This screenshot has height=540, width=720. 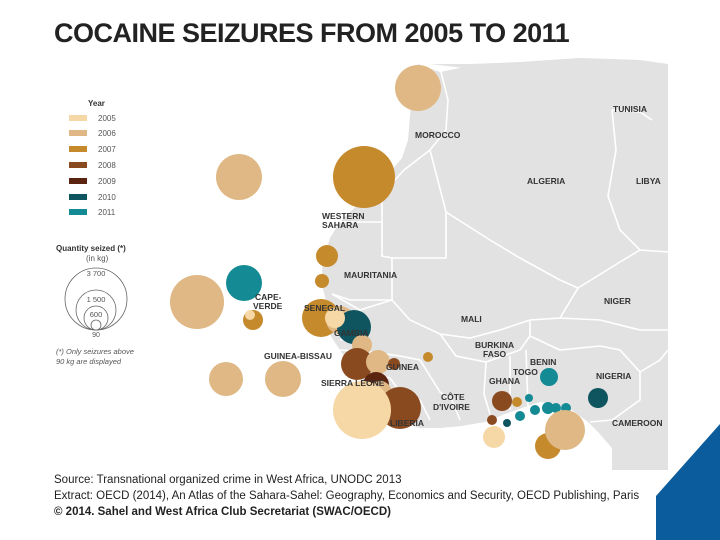 What do you see at coordinates (78, 133) in the screenshot?
I see `legend-swatch-2006` at bounding box center [78, 133].